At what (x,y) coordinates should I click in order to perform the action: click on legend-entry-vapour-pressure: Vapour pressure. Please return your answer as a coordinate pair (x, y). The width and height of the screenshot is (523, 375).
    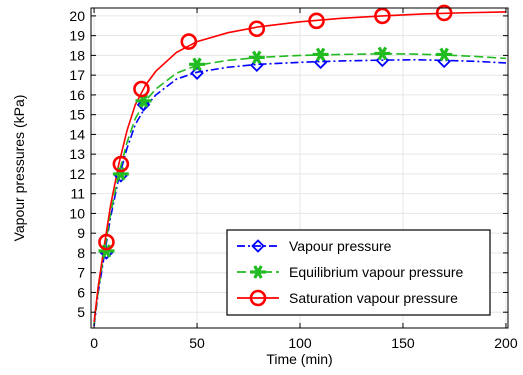
    Looking at the image, I should click on (314, 246).